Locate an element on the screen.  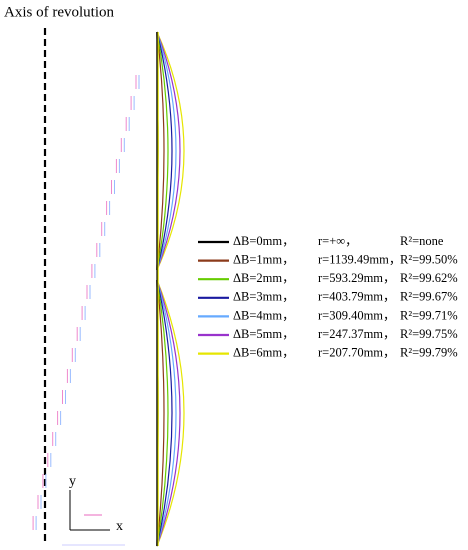
legend-delta: ΔB=6mm， is located at coordinates (264, 352).